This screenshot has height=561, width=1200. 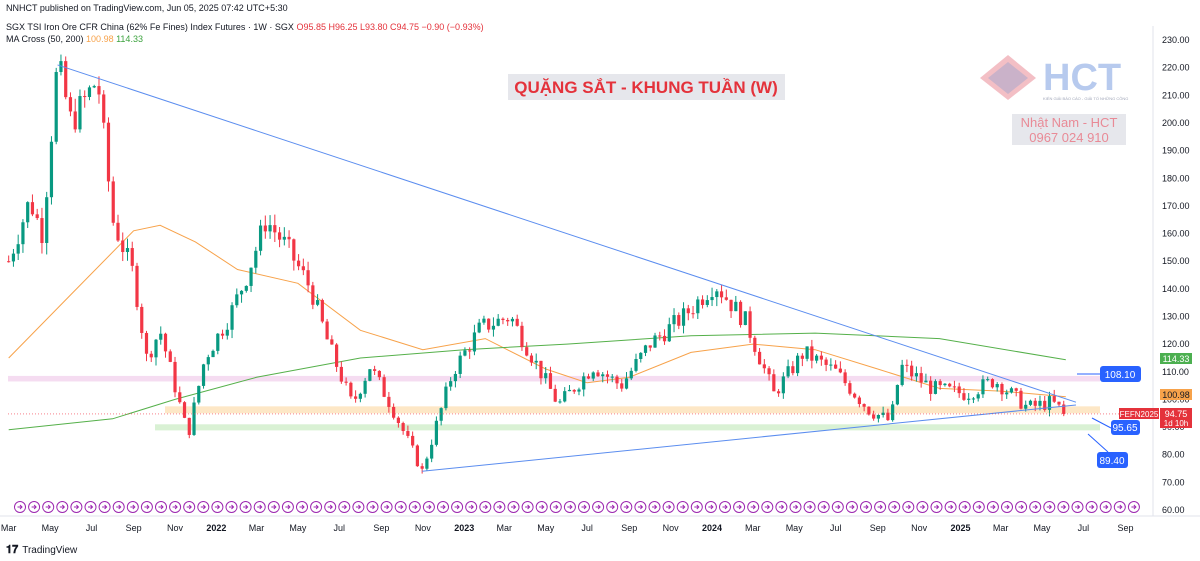 I want to click on footer-brand: 𝟏𝟕 TradingView, so click(x=41, y=550).